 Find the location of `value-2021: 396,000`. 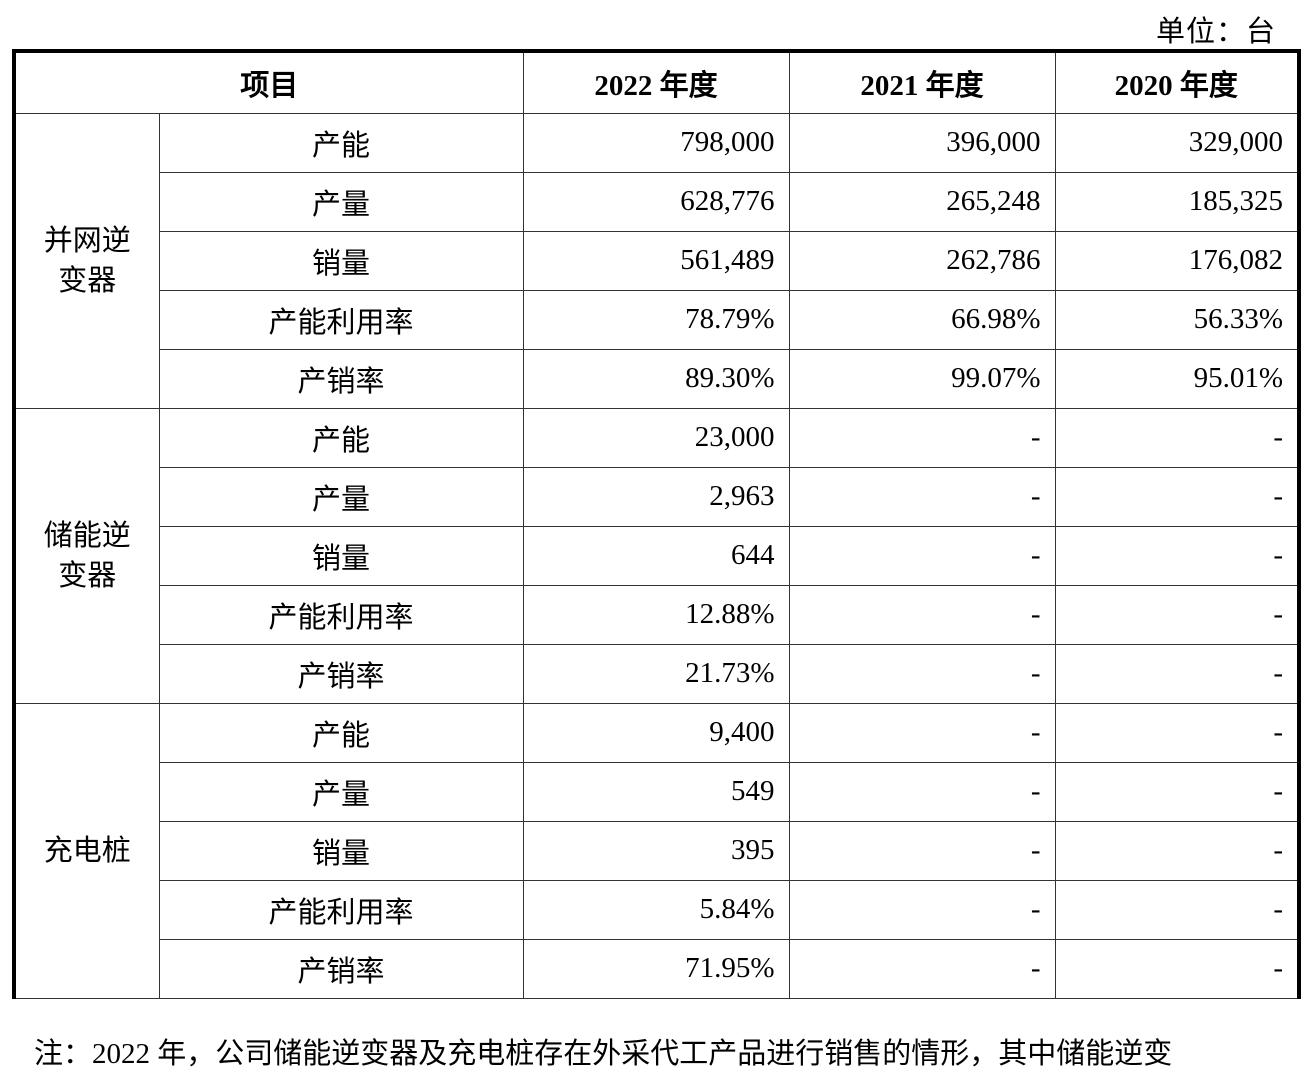

value-2021: 396,000 is located at coordinates (922, 142).